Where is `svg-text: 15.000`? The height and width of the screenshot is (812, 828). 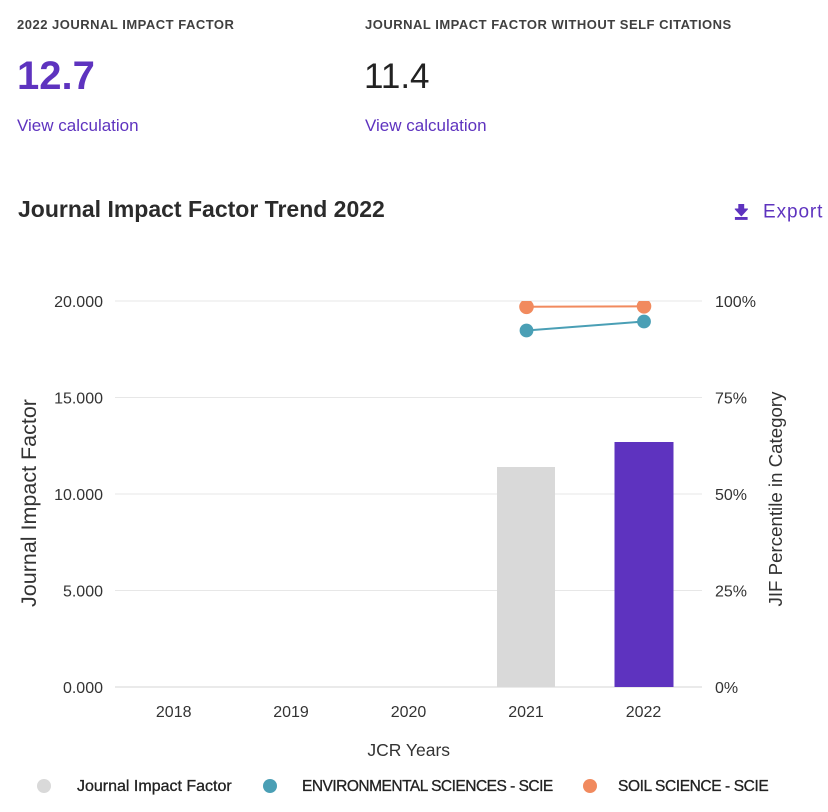 svg-text: 15.000 is located at coordinates (78, 399).